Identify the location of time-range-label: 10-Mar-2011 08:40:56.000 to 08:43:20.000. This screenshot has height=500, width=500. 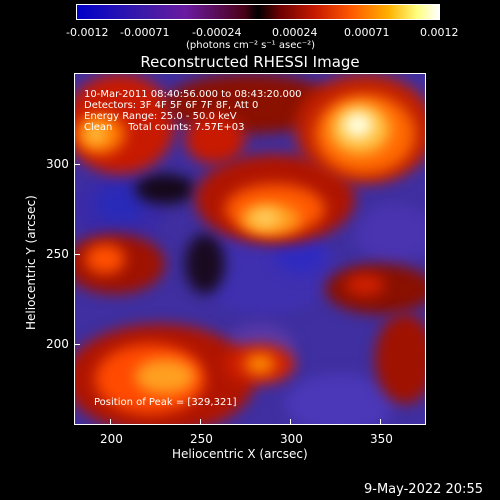
(193, 94).